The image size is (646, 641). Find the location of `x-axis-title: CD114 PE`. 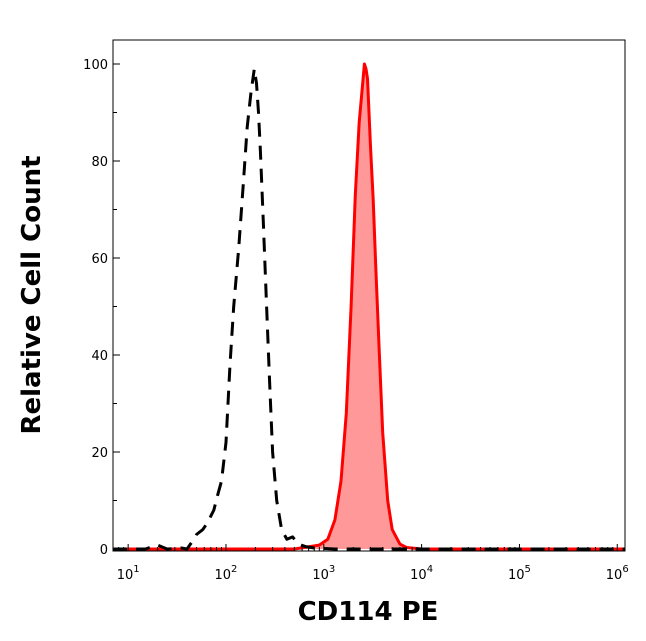

x-axis-title: CD114 PE is located at coordinates (368, 612).